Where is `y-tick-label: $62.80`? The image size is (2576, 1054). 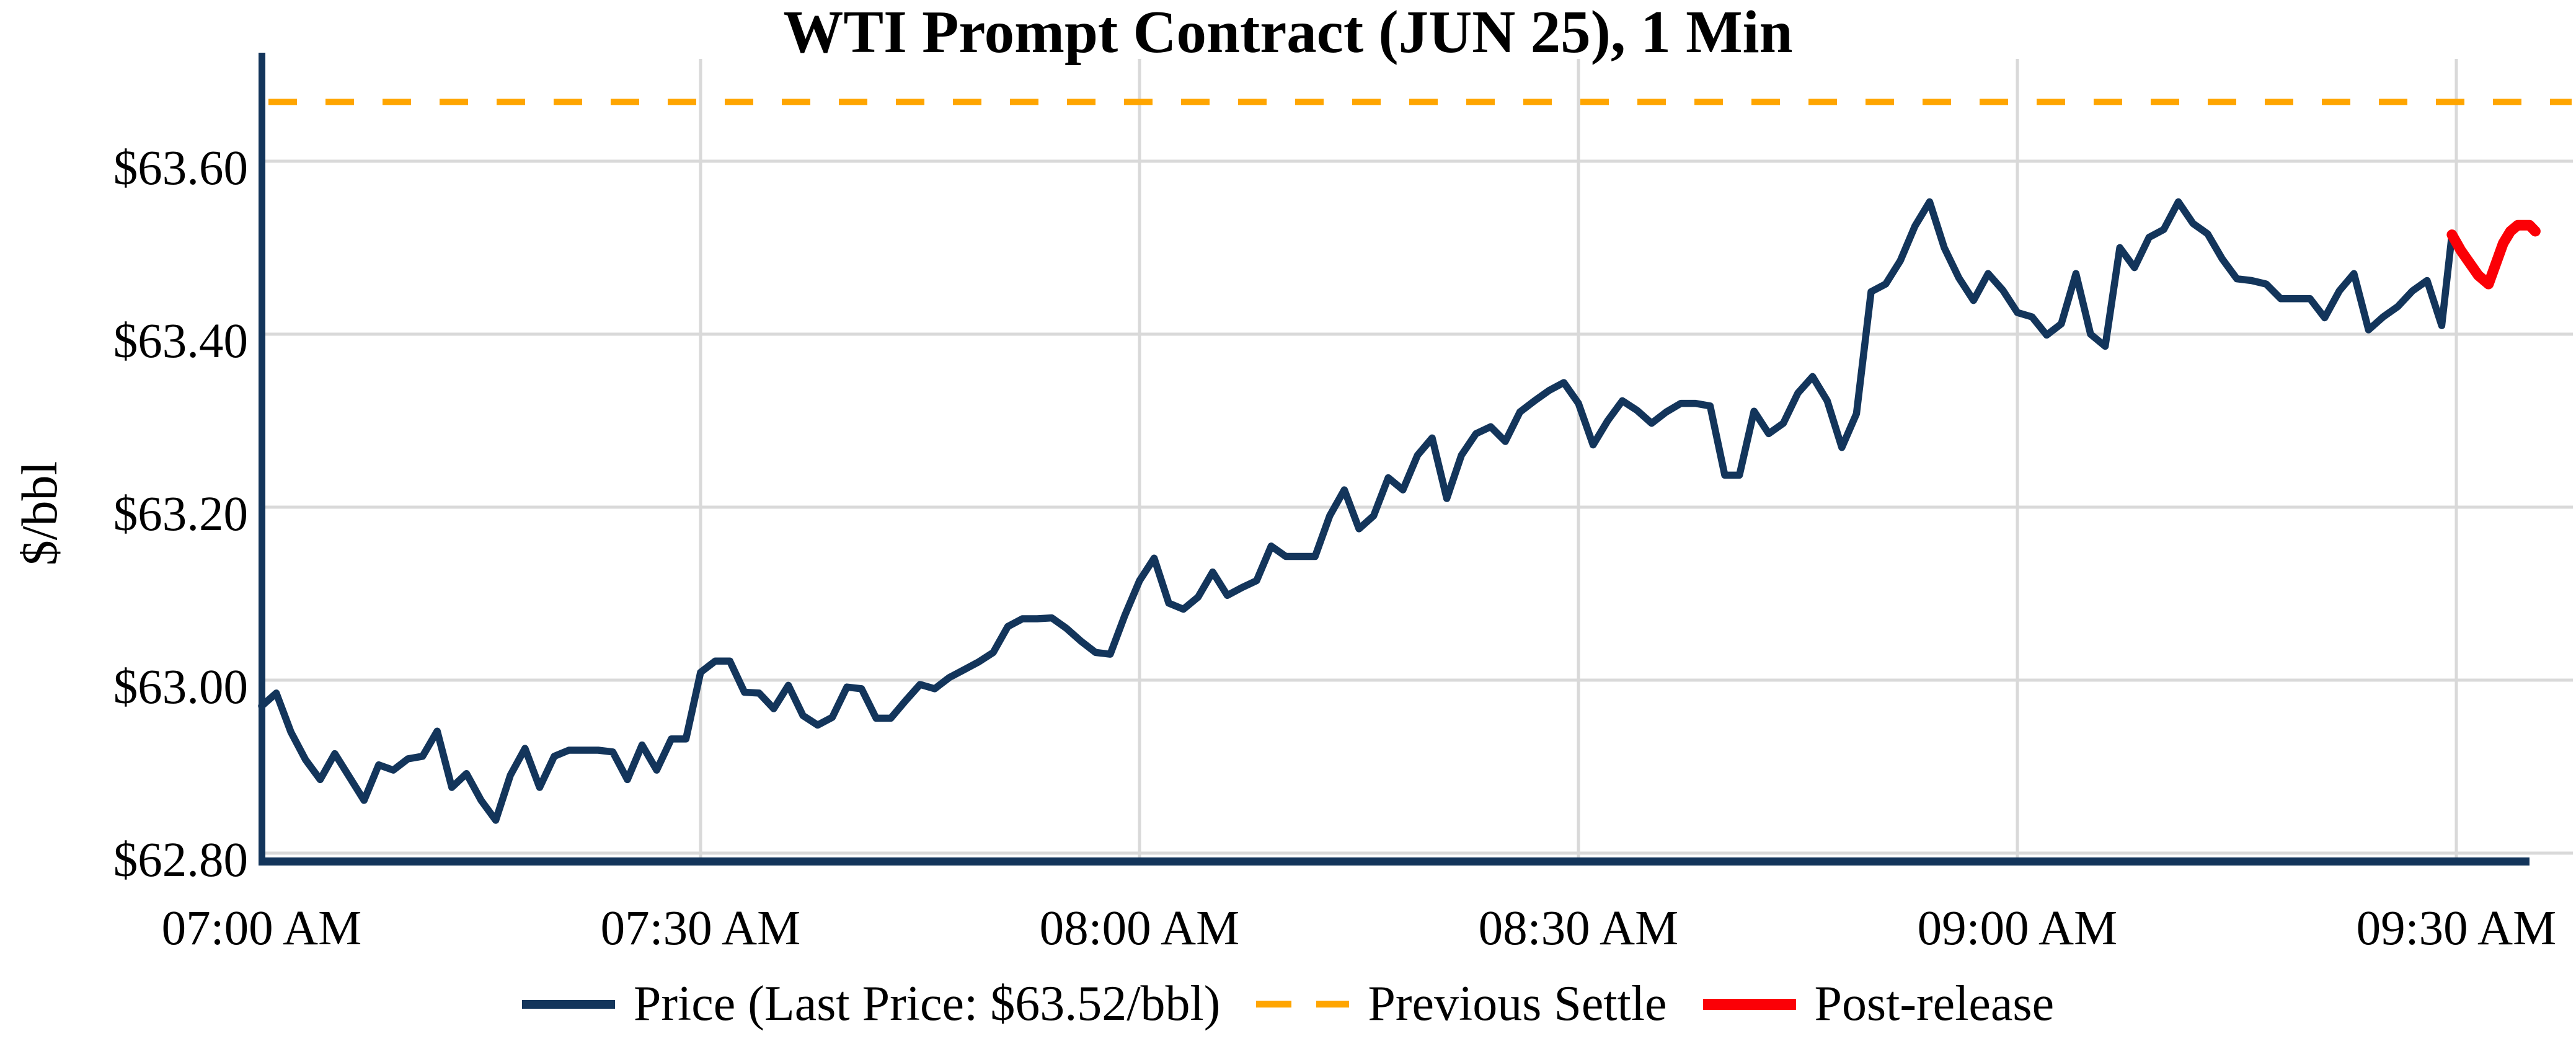
y-tick-label: $62.80 is located at coordinates (181, 860).